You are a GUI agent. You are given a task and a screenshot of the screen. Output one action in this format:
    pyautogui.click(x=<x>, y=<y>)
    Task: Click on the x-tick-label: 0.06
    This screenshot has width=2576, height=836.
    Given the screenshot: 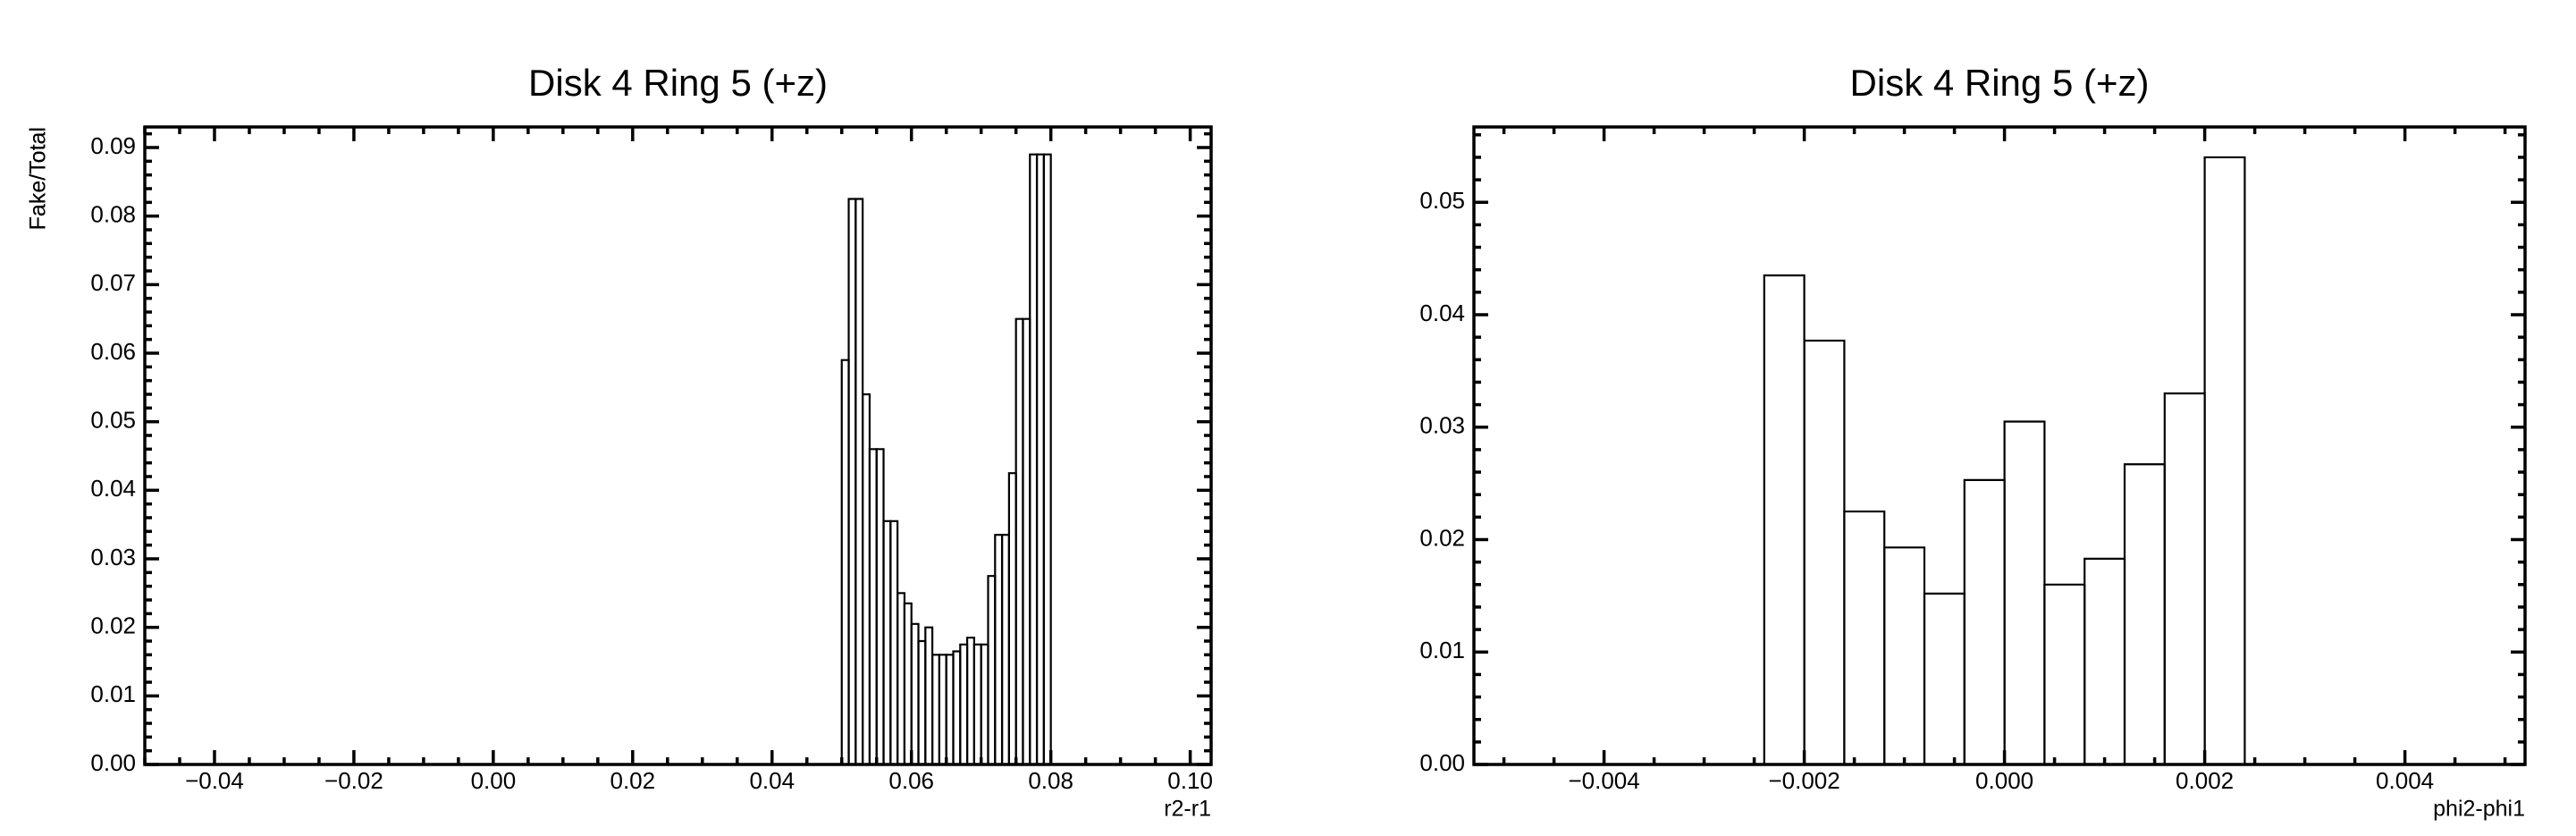 What is the action you would take?
    pyautogui.click(x=911, y=781)
    